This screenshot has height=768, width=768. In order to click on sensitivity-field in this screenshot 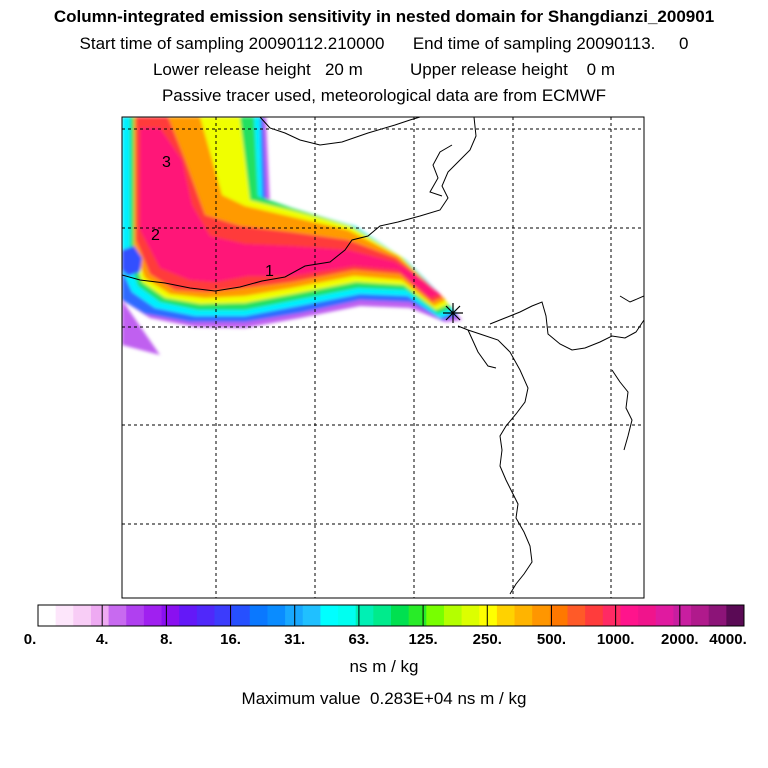, I will do `click(292, 236)`.